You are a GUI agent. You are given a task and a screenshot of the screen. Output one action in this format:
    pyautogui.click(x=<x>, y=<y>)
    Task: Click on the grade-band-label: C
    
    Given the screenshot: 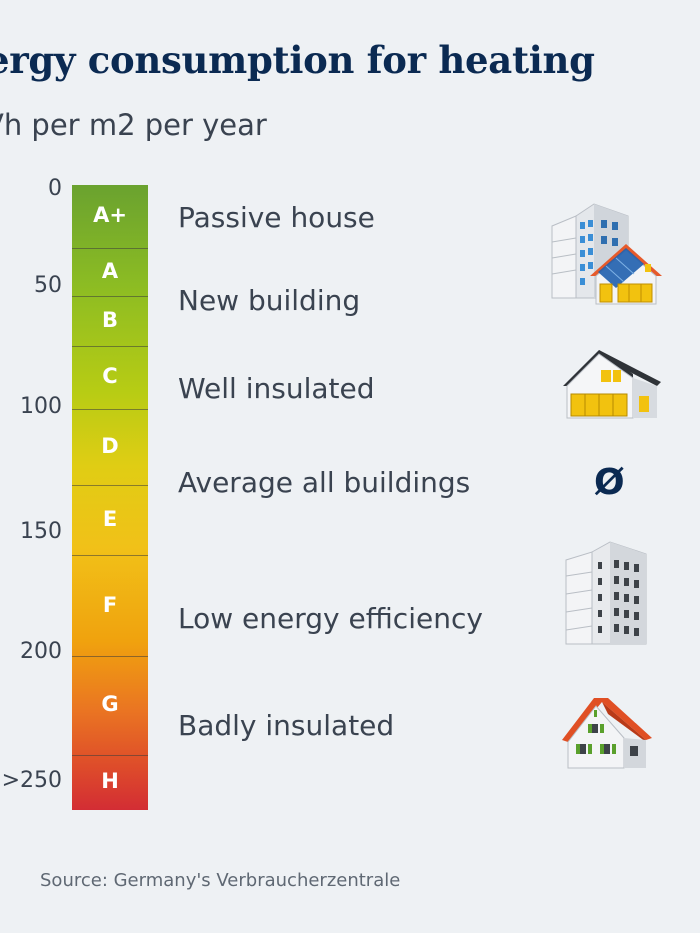 What is the action you would take?
    pyautogui.click(x=110, y=376)
    